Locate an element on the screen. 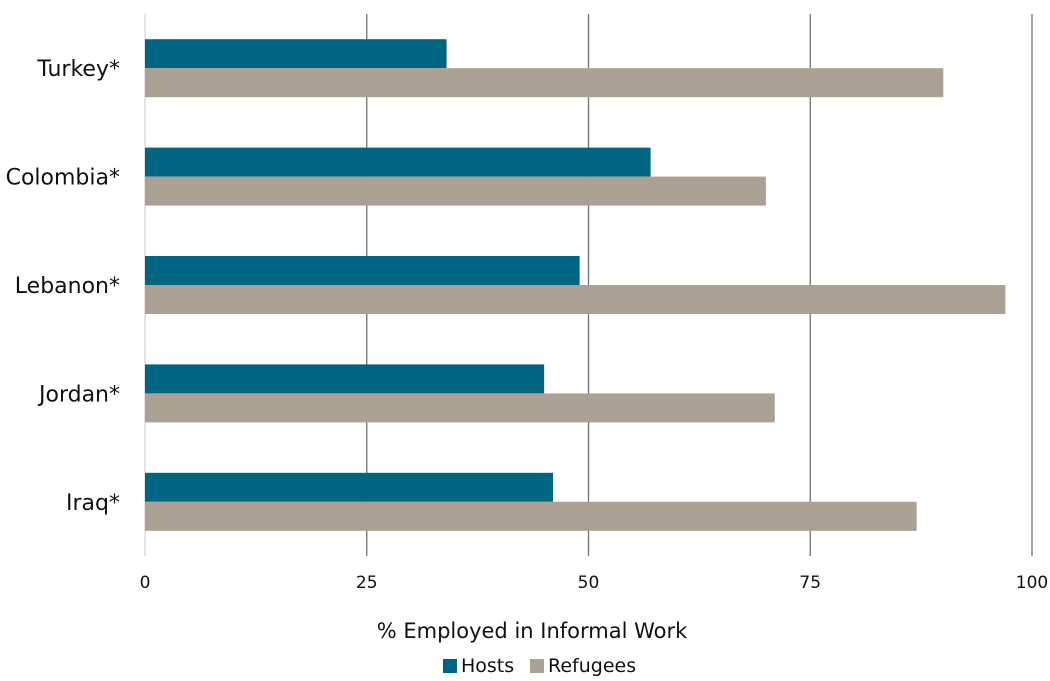 This screenshot has width=1050, height=681. tick-label-0: 0 is located at coordinates (145, 583).